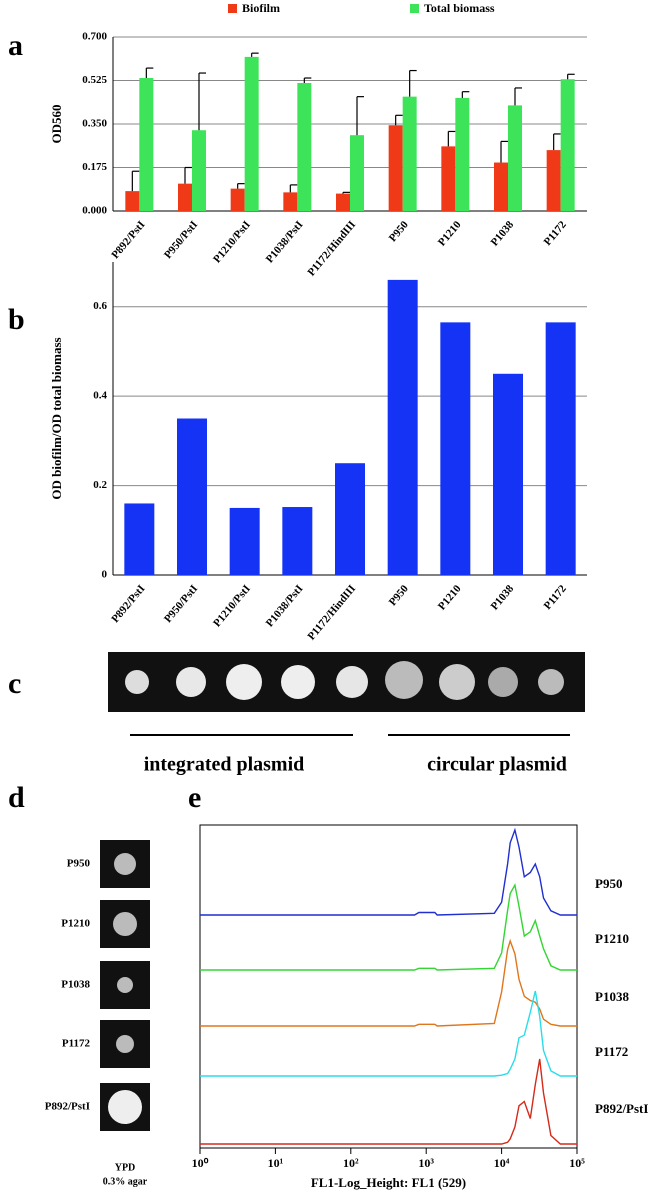 This screenshot has width=669, height=1200. What do you see at coordinates (497, 765) in the screenshot?
I see `group-label: circular plasmid` at bounding box center [497, 765].